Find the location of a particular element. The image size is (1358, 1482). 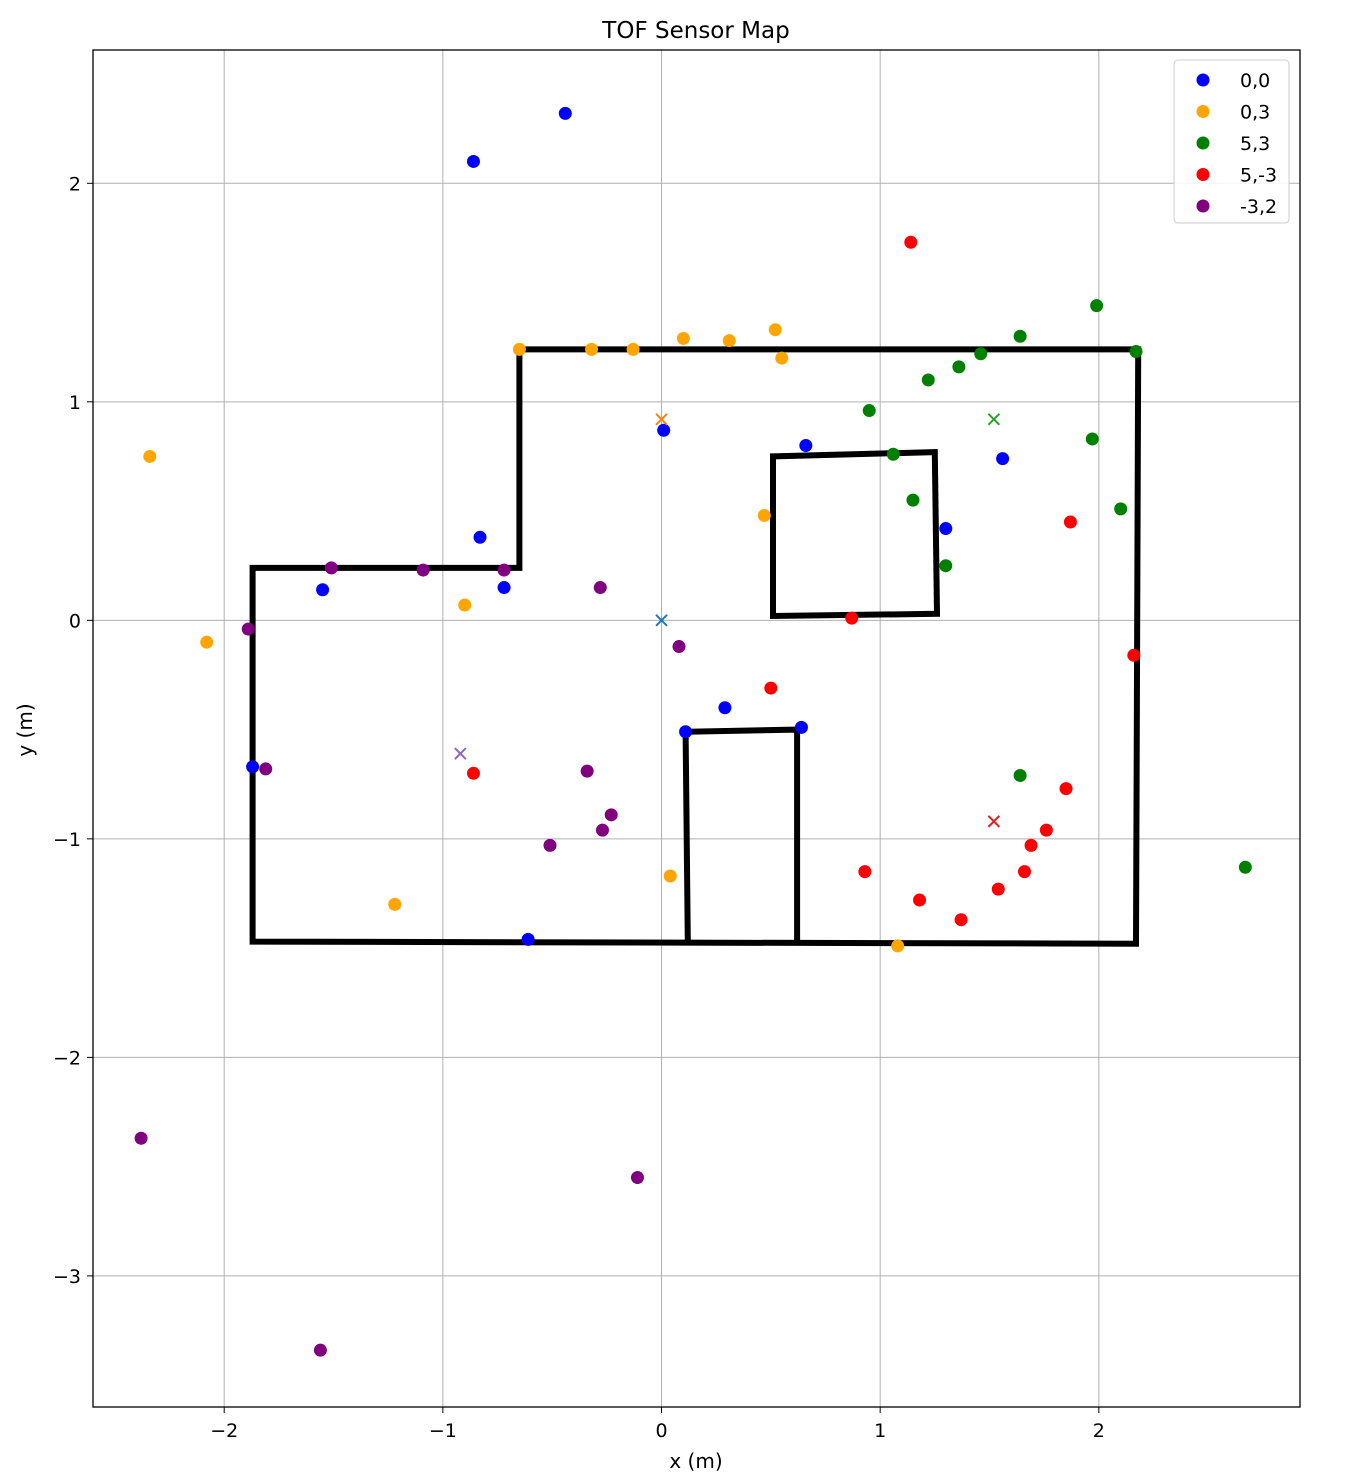

legend-label: 5,3 is located at coordinates (1255, 144).